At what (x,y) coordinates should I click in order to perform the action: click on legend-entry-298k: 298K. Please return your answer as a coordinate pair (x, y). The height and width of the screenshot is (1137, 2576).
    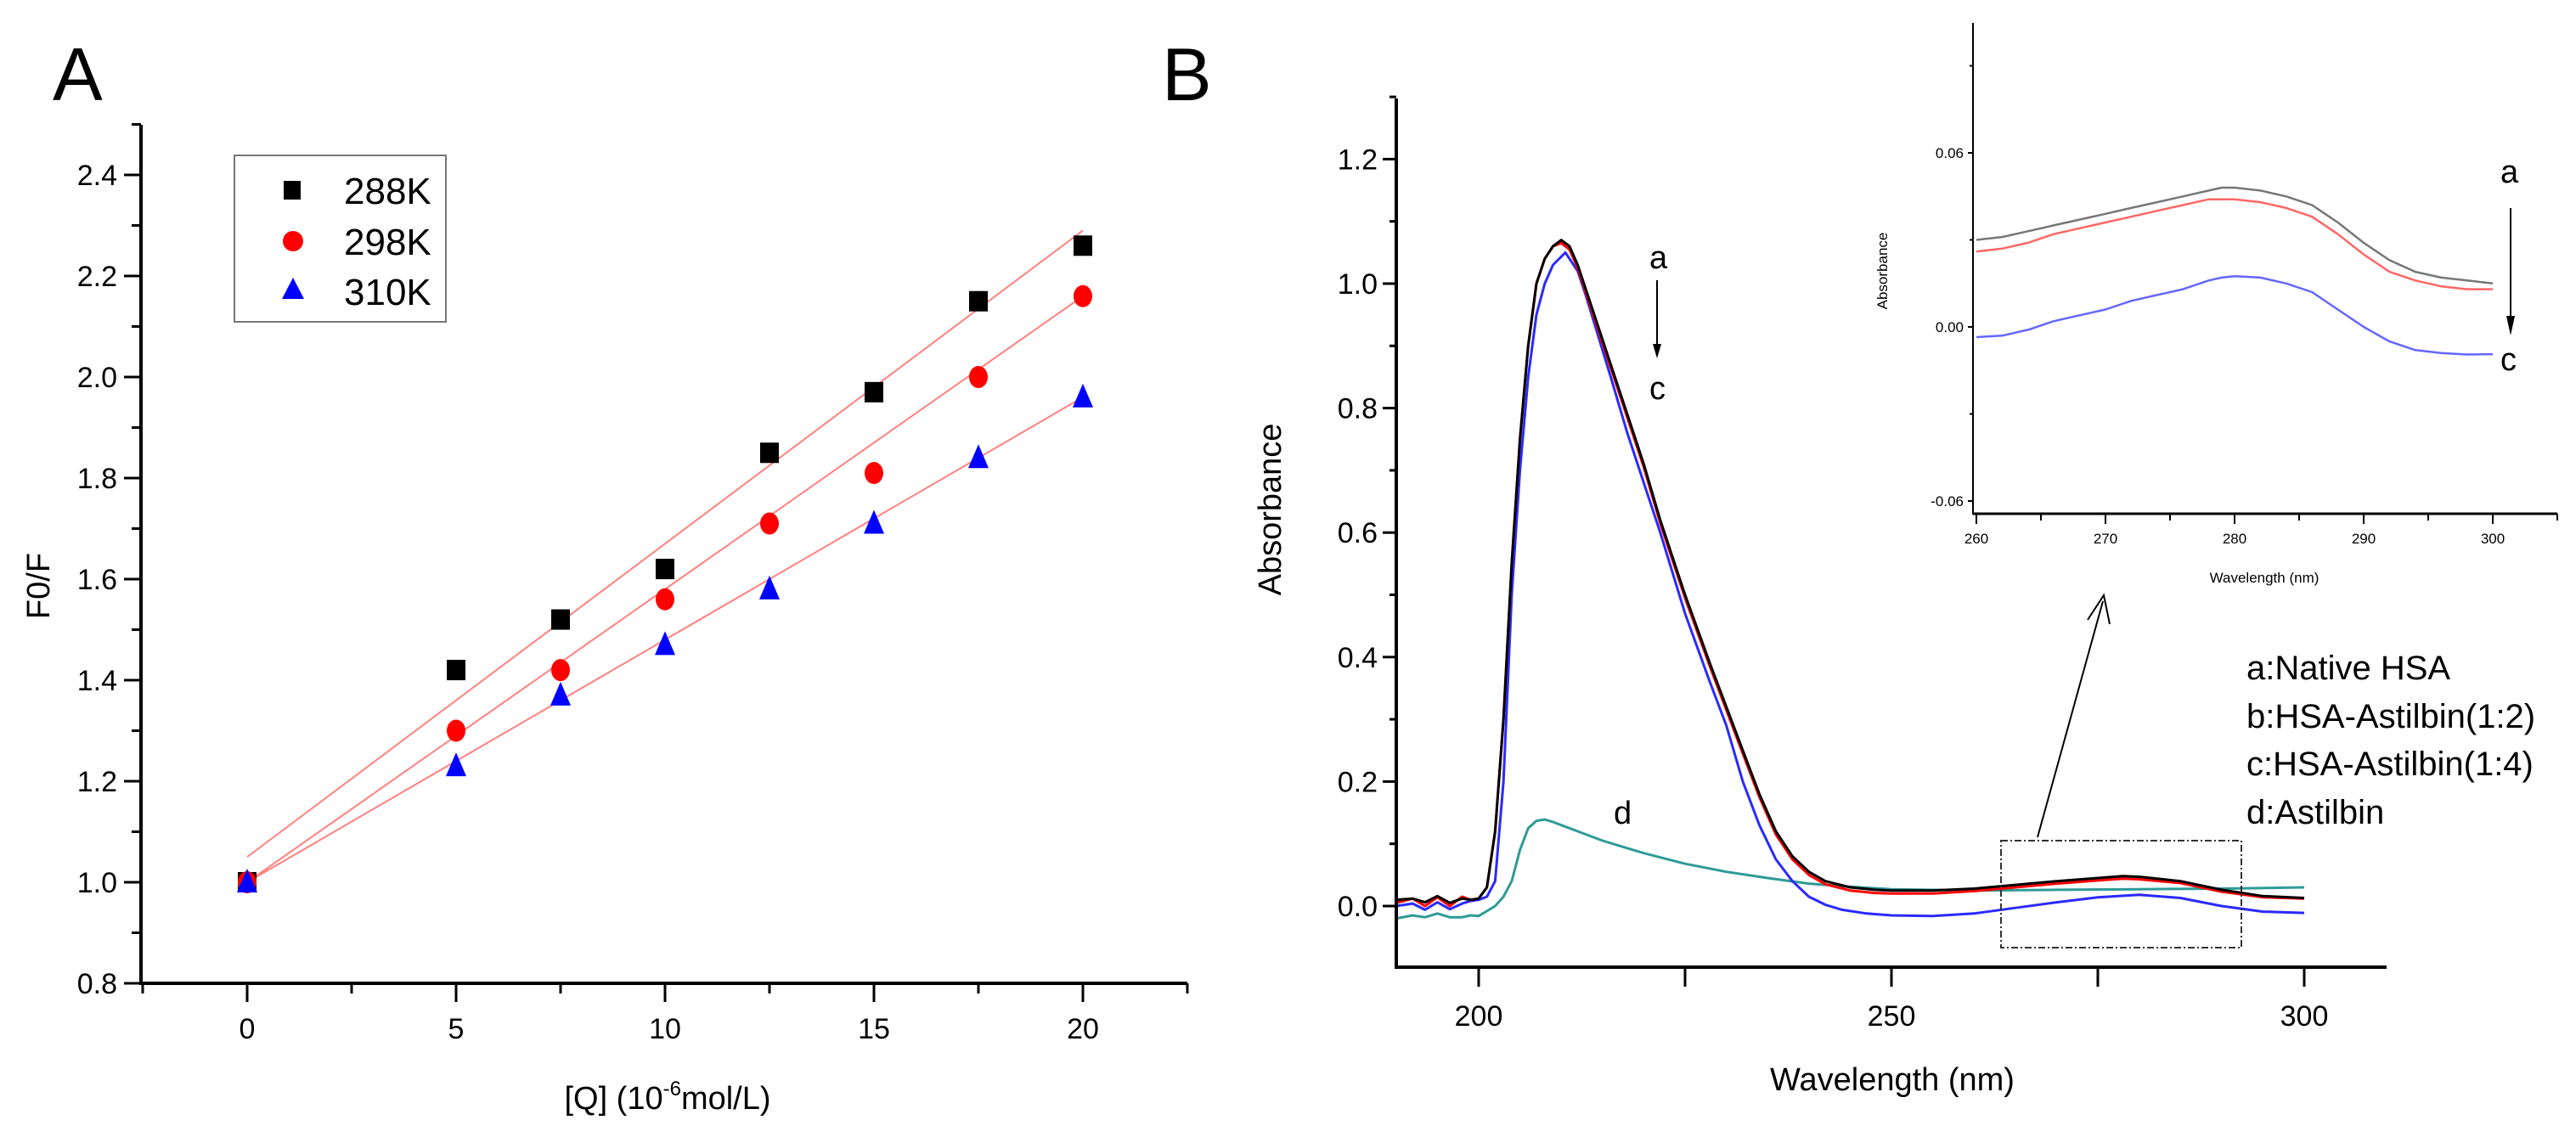
    Looking at the image, I should click on (387, 242).